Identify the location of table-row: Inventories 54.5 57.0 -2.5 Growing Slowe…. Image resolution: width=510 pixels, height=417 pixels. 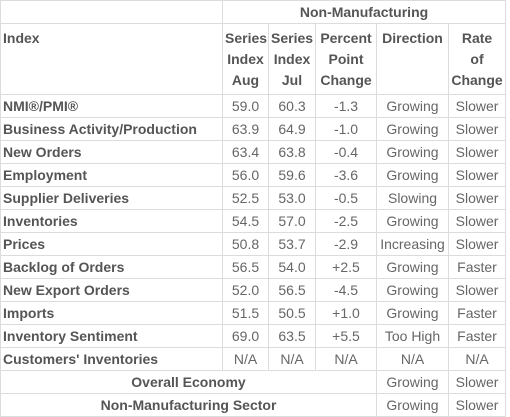
(253, 221).